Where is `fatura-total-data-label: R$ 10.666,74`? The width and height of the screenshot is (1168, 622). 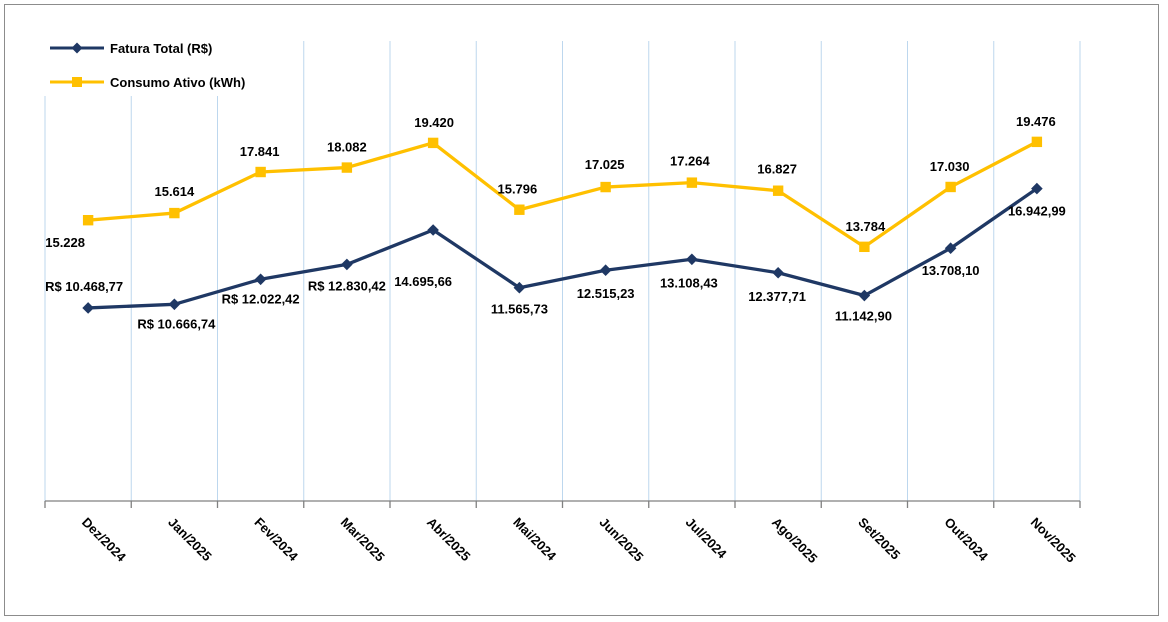
fatura-total-data-label: R$ 10.666,74 is located at coordinates (176, 323).